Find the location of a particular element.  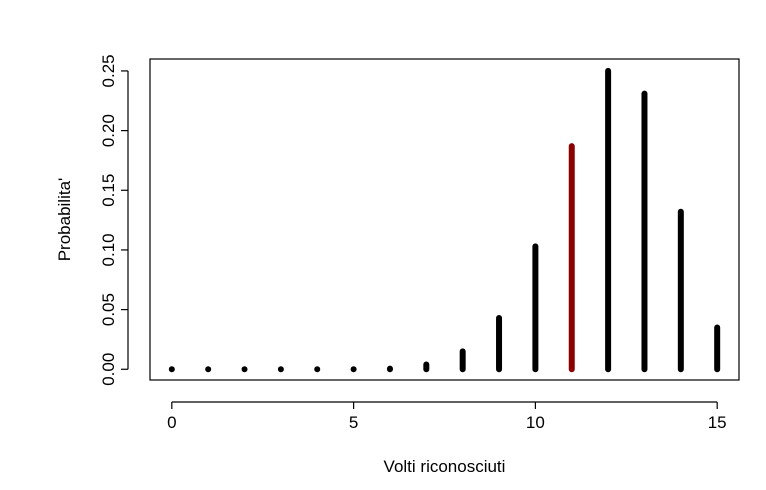

x-tick-label: 5 is located at coordinates (353, 422).